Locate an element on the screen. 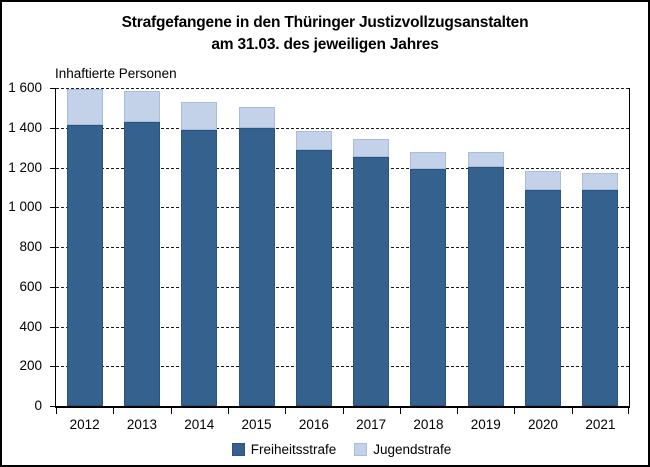 The height and width of the screenshot is (467, 650). legend-label-freiheitsstrafe: Freiheitsstrafe is located at coordinates (293, 449).